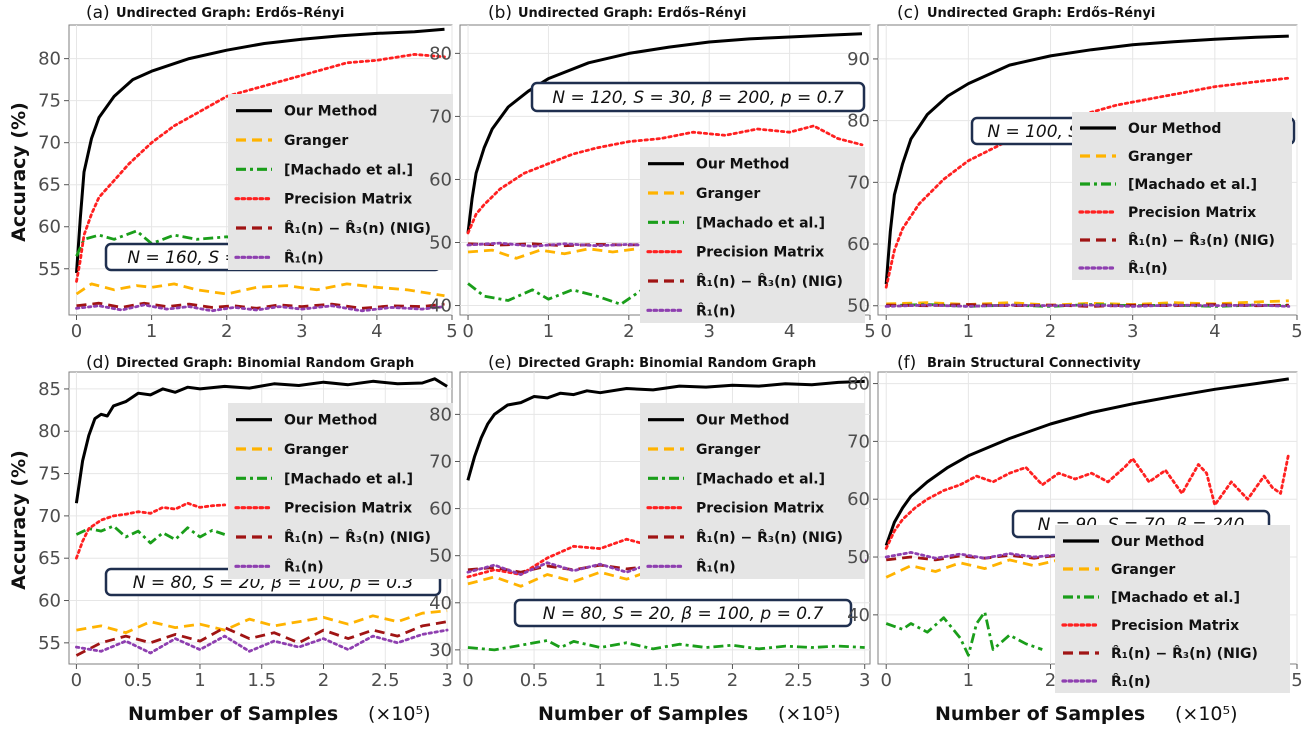  I want to click on y-tick-label: 90, so click(858, 59).